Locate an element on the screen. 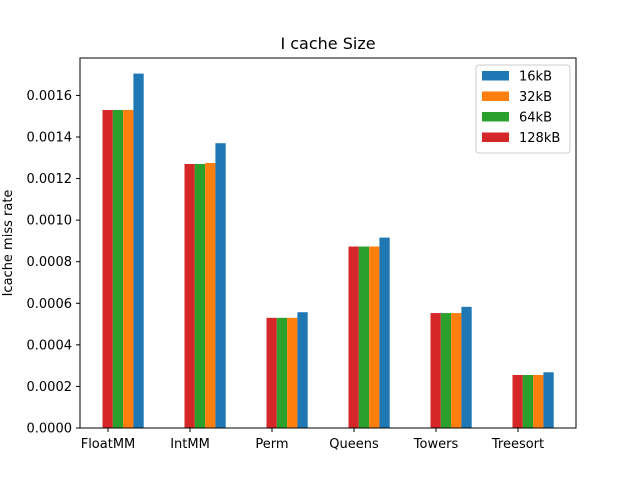  legend-label-32kB: 32kB is located at coordinates (535, 97).